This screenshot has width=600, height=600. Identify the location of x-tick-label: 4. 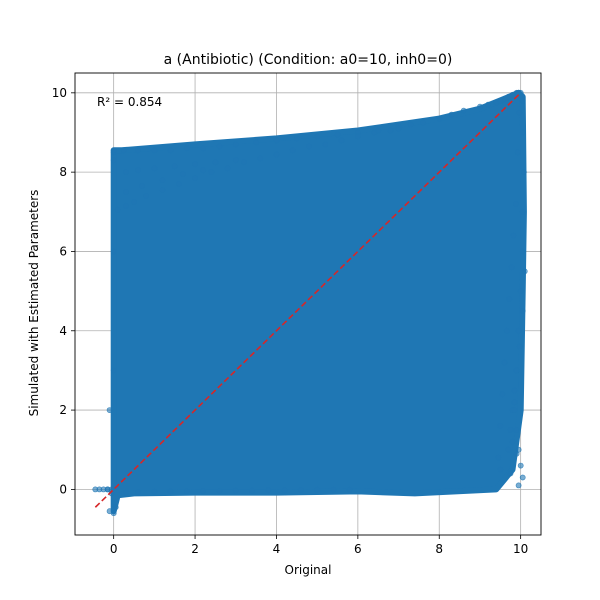
(277, 549).